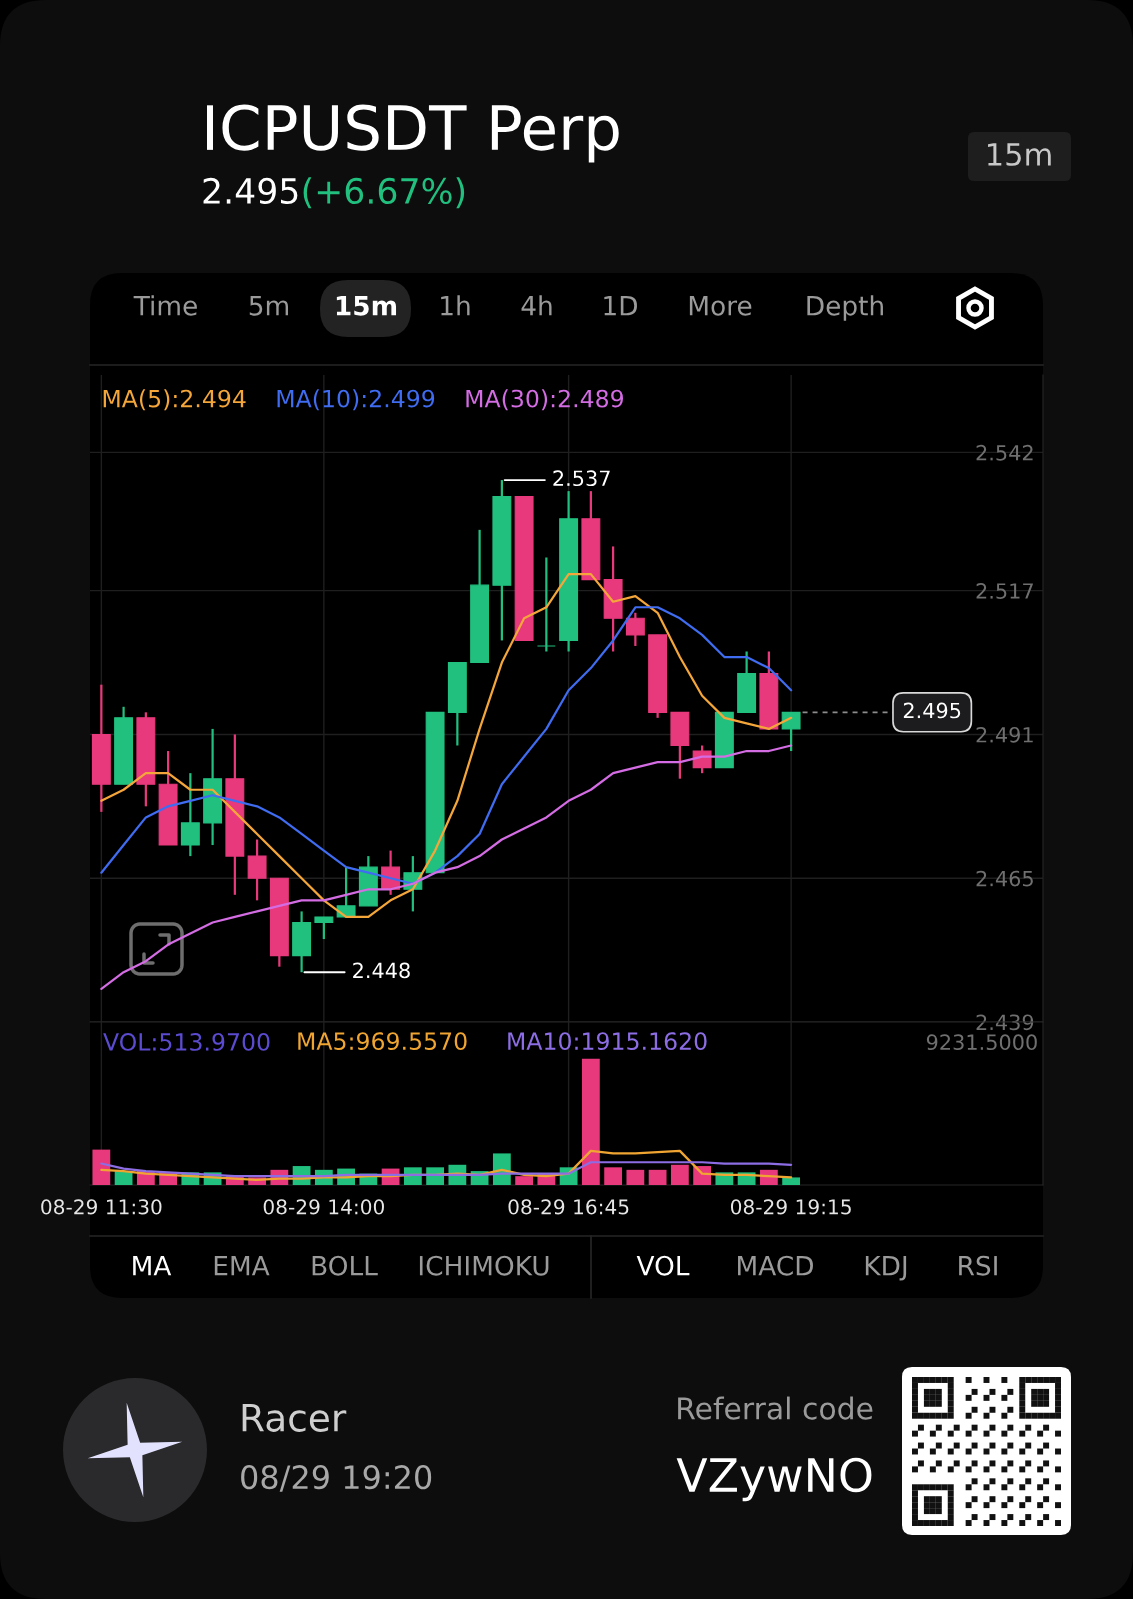  What do you see at coordinates (152, 1266) in the screenshot?
I see `text: MA` at bounding box center [152, 1266].